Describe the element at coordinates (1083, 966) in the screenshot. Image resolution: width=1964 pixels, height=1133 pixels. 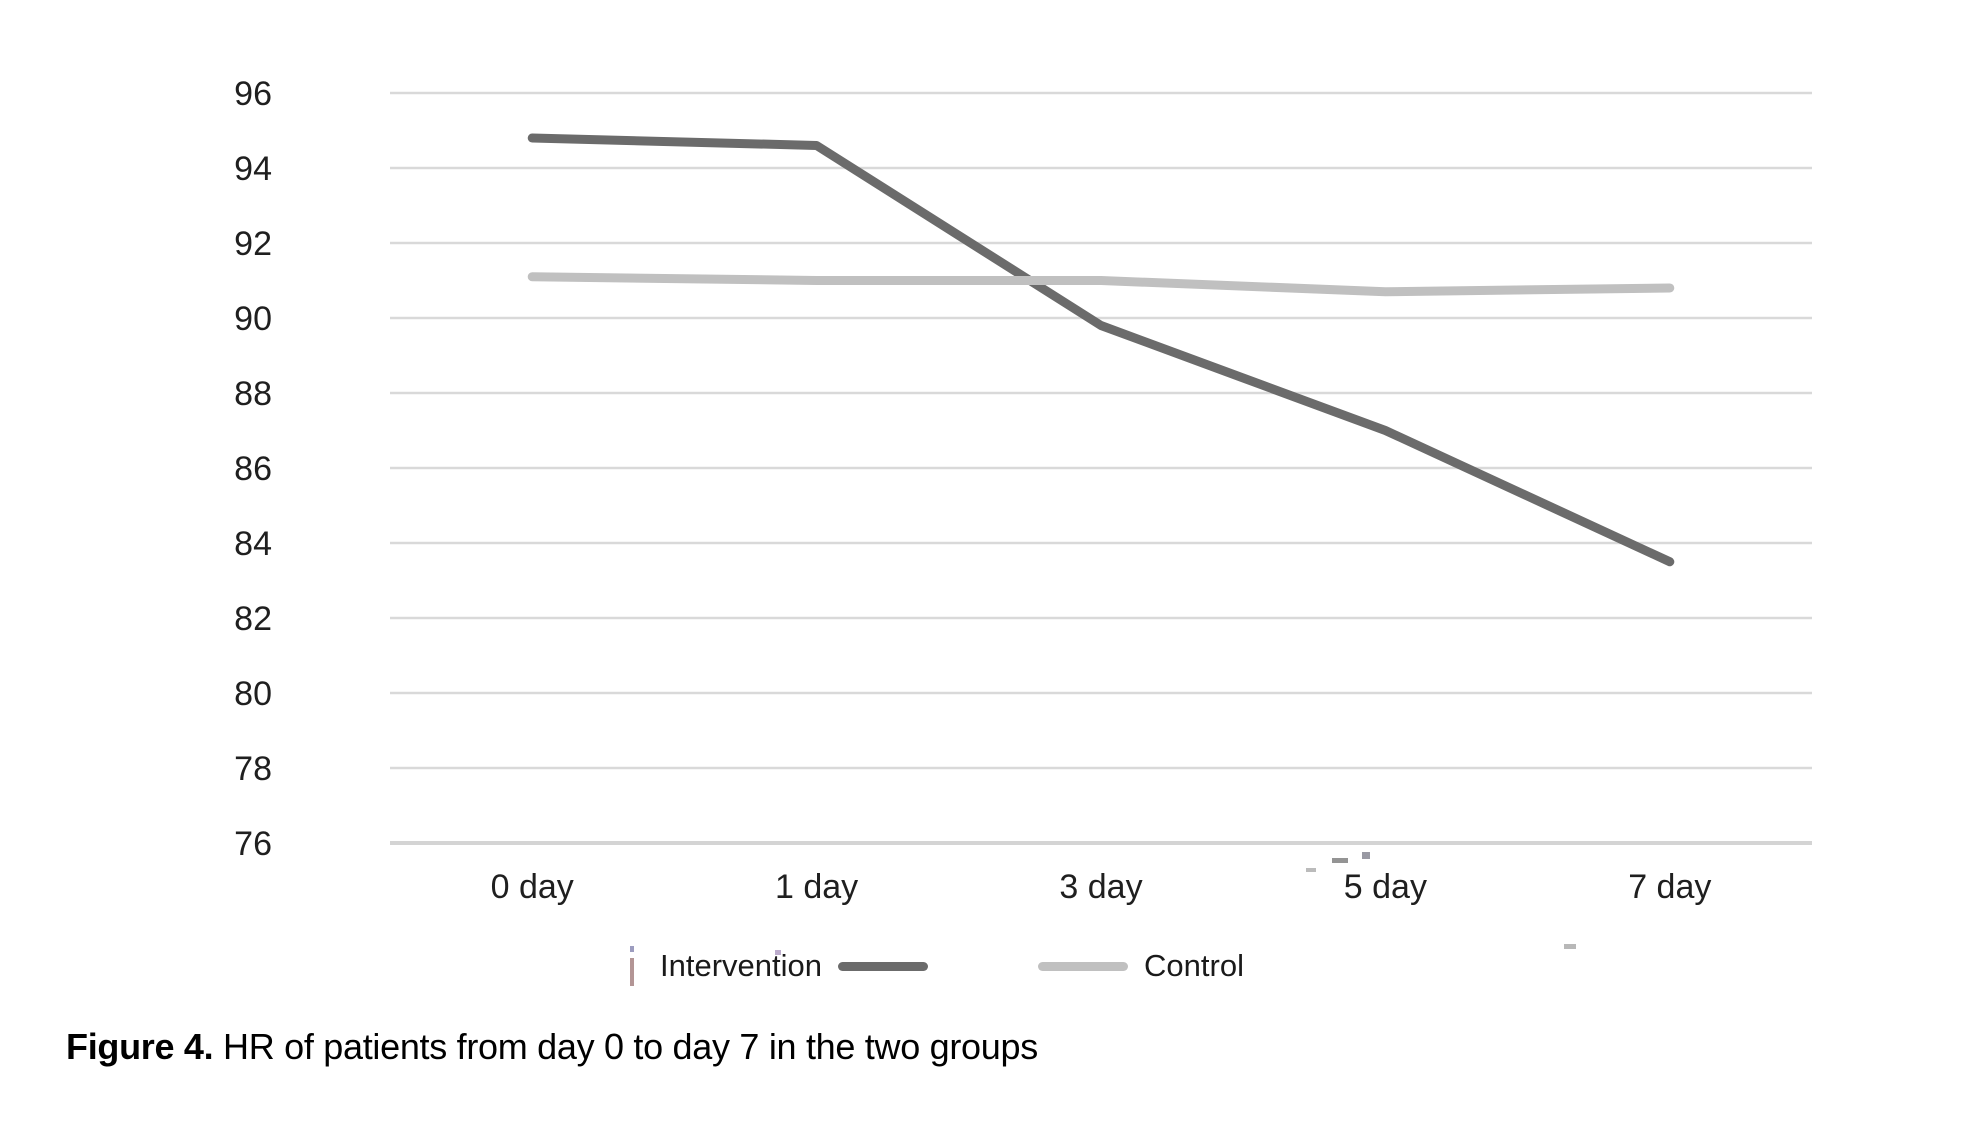
I see `legend-swatch-control` at that location.